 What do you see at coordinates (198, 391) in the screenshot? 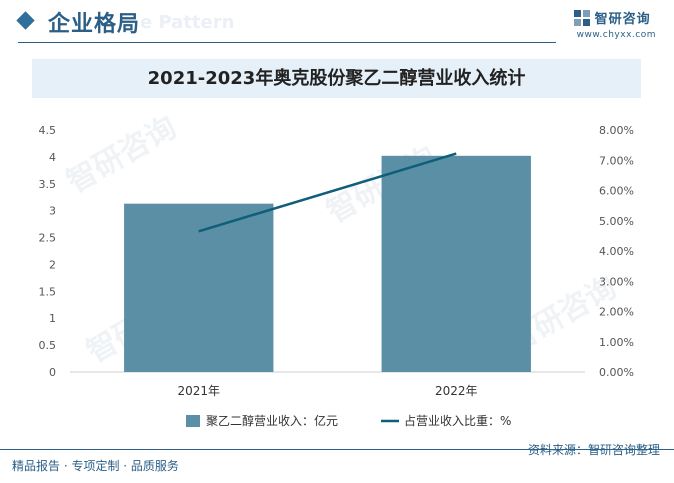
I see `x-axis-tick-label: 2021年` at bounding box center [198, 391].